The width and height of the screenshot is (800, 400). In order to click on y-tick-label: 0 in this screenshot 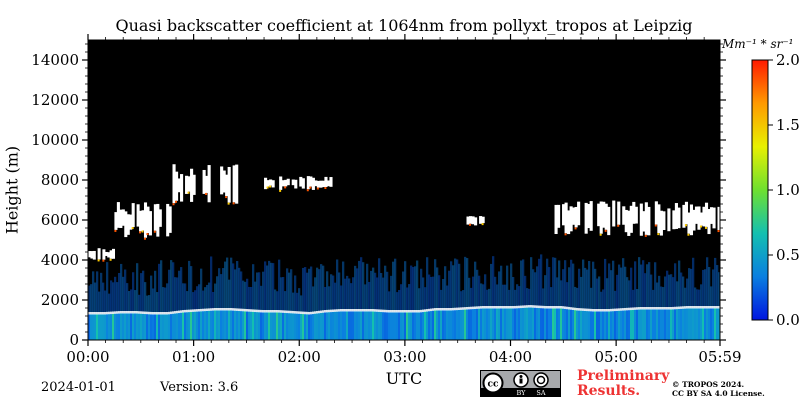, I will do `click(74, 340)`.